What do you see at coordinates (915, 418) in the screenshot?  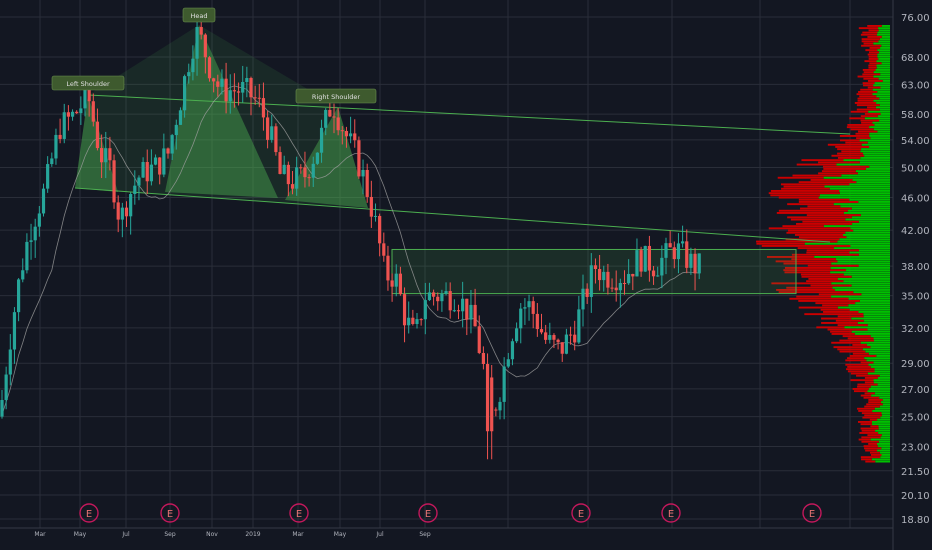 I see `y-tick-label: 25.00` at bounding box center [915, 418].